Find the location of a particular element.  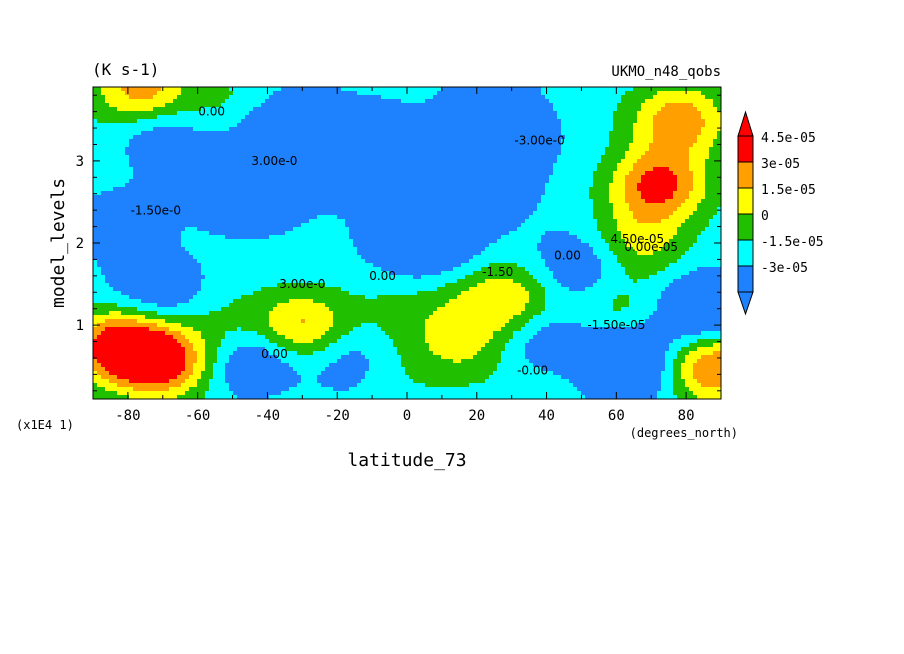

color-legend: 4.5e-05 3e-05 1.5e-05 0 -1.5e-05 -3e-05 is located at coordinates (780, 213).